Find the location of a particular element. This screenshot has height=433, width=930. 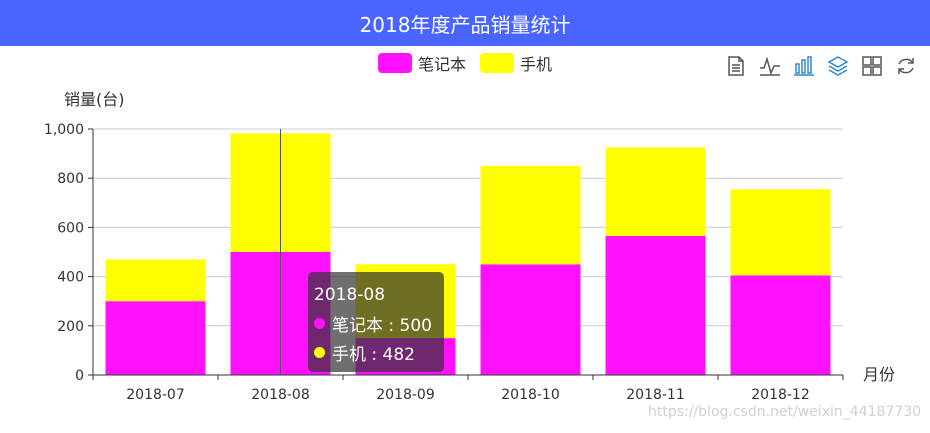

x-tick-label: 2018-09 is located at coordinates (405, 395).